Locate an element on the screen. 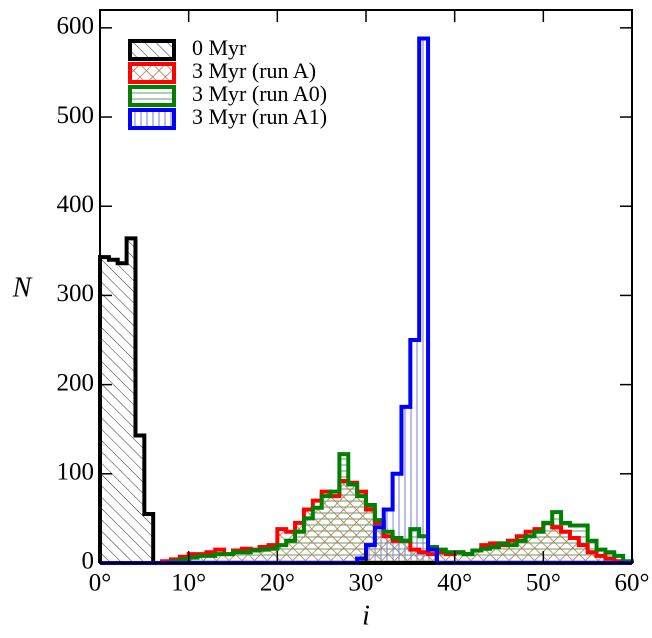 Image resolution: width=652 pixels, height=638 pixels. x-tick-label: 60° is located at coordinates (632, 583).